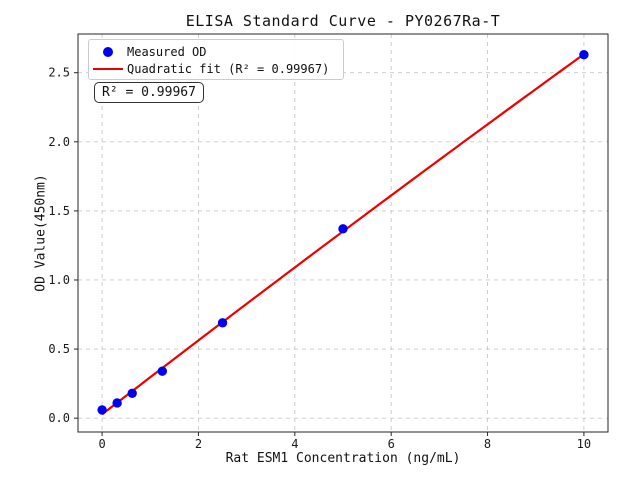 This screenshot has height=480, width=640. Describe the element at coordinates (59, 142) in the screenshot. I see `y-tick-label: 2.0` at that location.